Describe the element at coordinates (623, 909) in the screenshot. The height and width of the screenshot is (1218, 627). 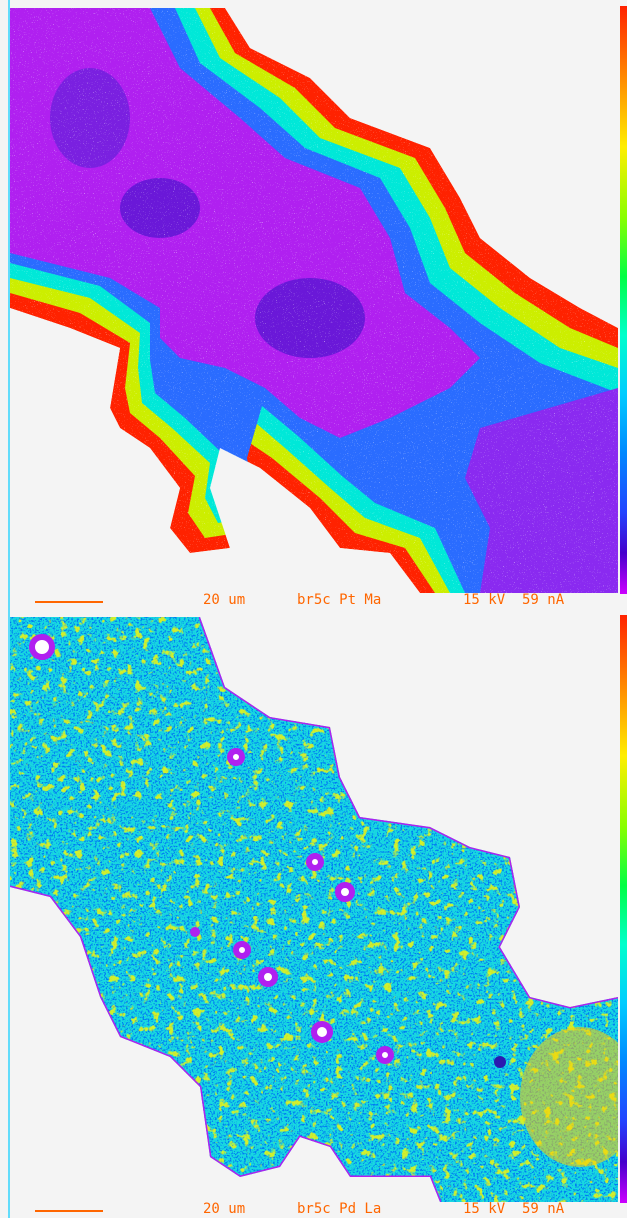
I see `pd-color-scale` at that location.